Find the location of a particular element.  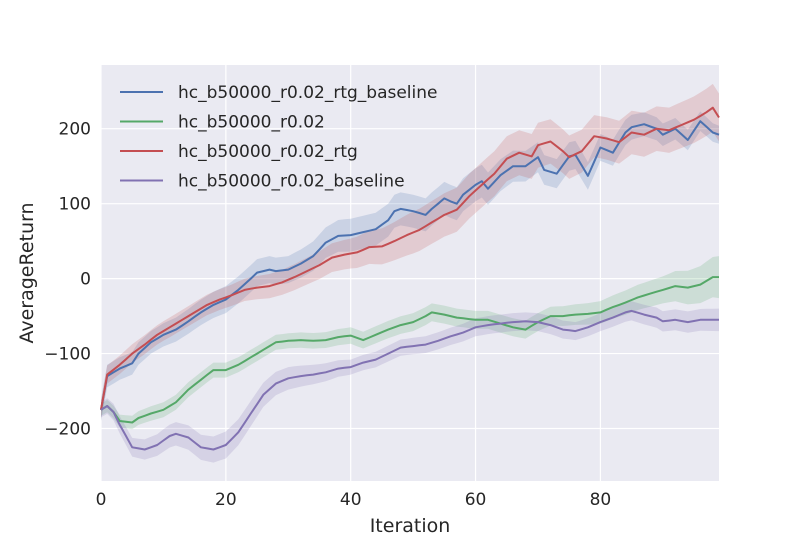

x-tick-label: 40 is located at coordinates (351, 500).